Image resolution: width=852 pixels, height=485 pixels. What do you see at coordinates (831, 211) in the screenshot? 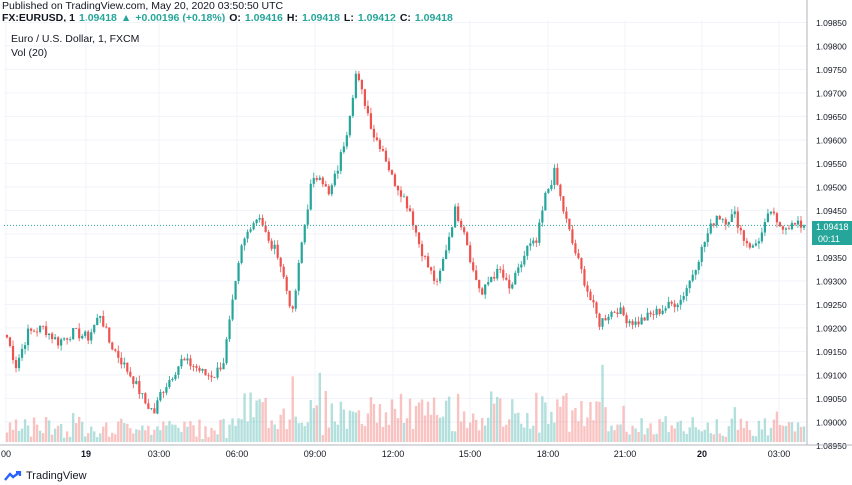
I see `y-tick-label: 1.09450` at bounding box center [831, 211].